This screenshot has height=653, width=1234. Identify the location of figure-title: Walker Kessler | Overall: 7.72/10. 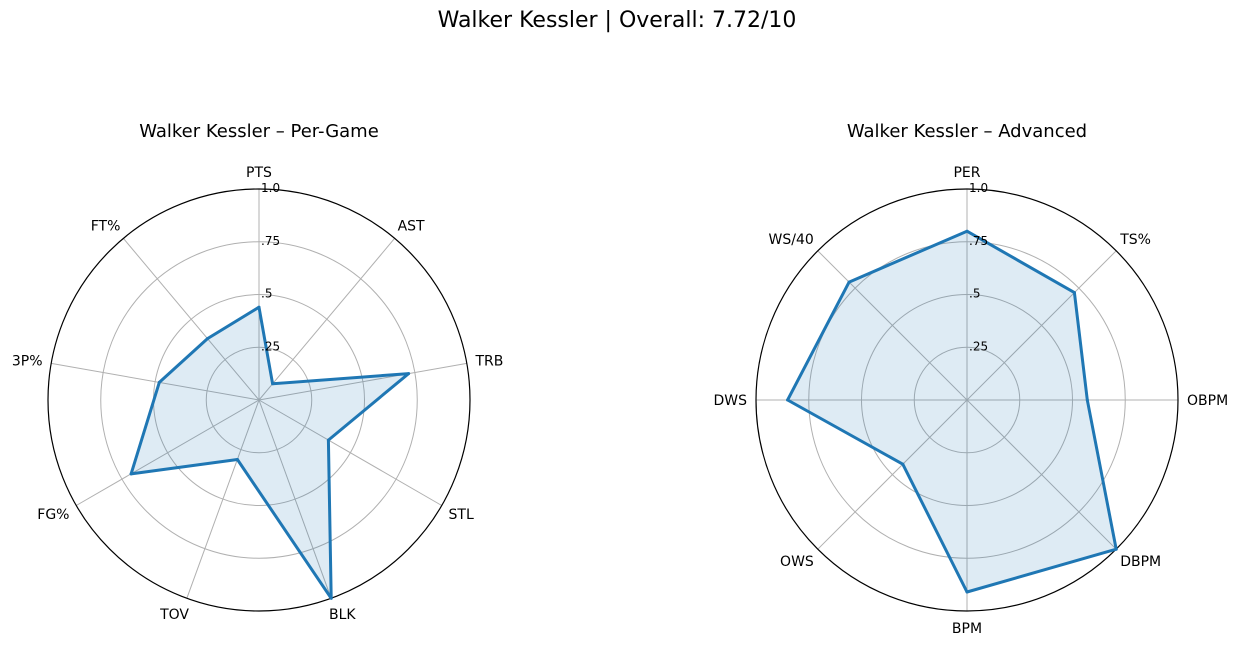
(617, 20).